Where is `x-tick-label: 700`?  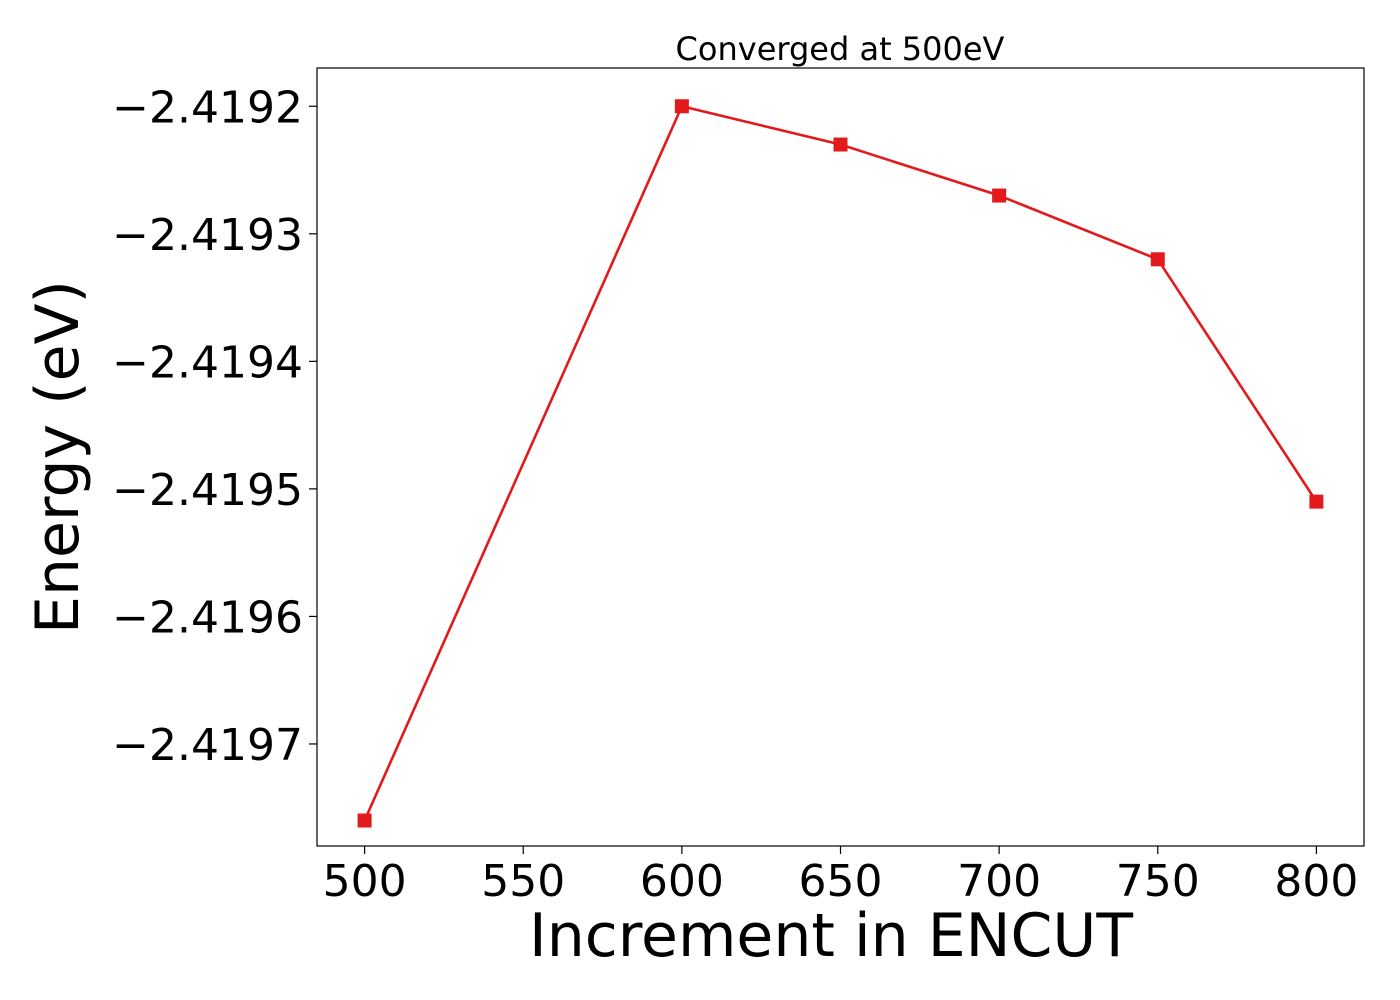
x-tick-label: 700 is located at coordinates (999, 881).